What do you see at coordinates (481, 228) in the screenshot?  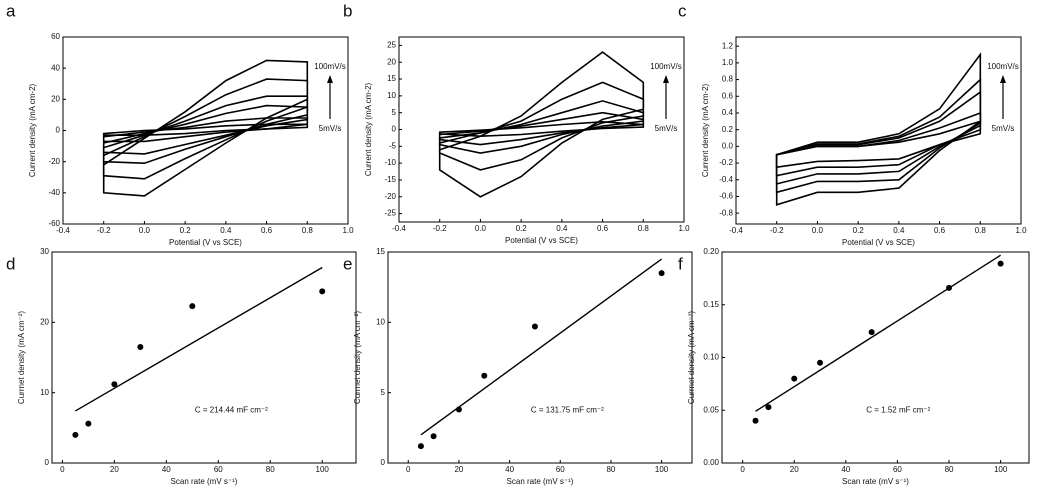 I see `x-tick-label: 0.0` at bounding box center [481, 228].